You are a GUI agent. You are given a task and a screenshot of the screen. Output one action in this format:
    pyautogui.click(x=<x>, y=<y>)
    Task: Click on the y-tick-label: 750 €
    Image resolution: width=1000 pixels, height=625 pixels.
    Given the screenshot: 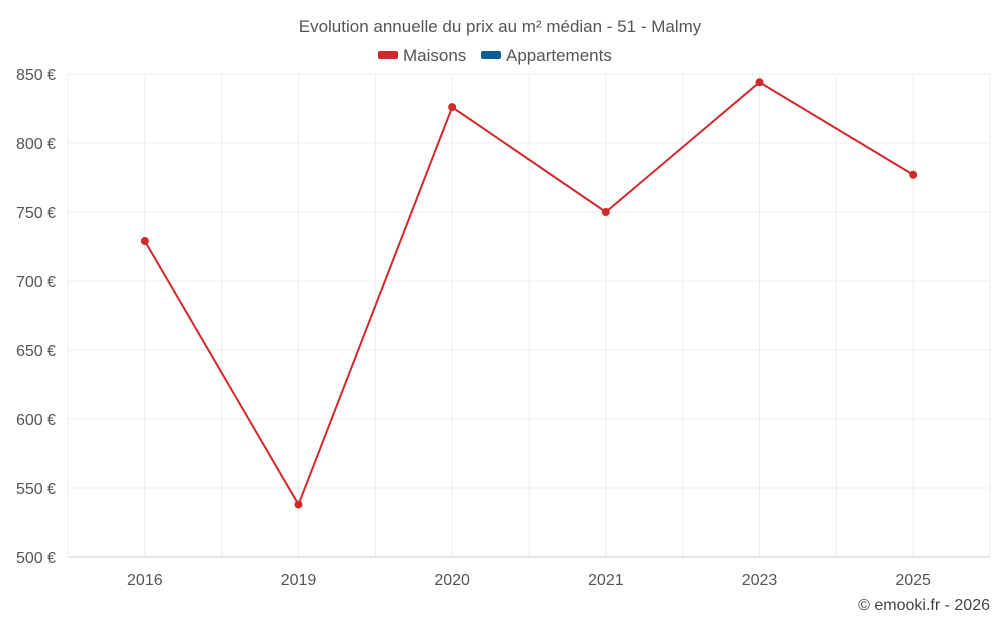 What is the action you would take?
    pyautogui.click(x=36, y=213)
    